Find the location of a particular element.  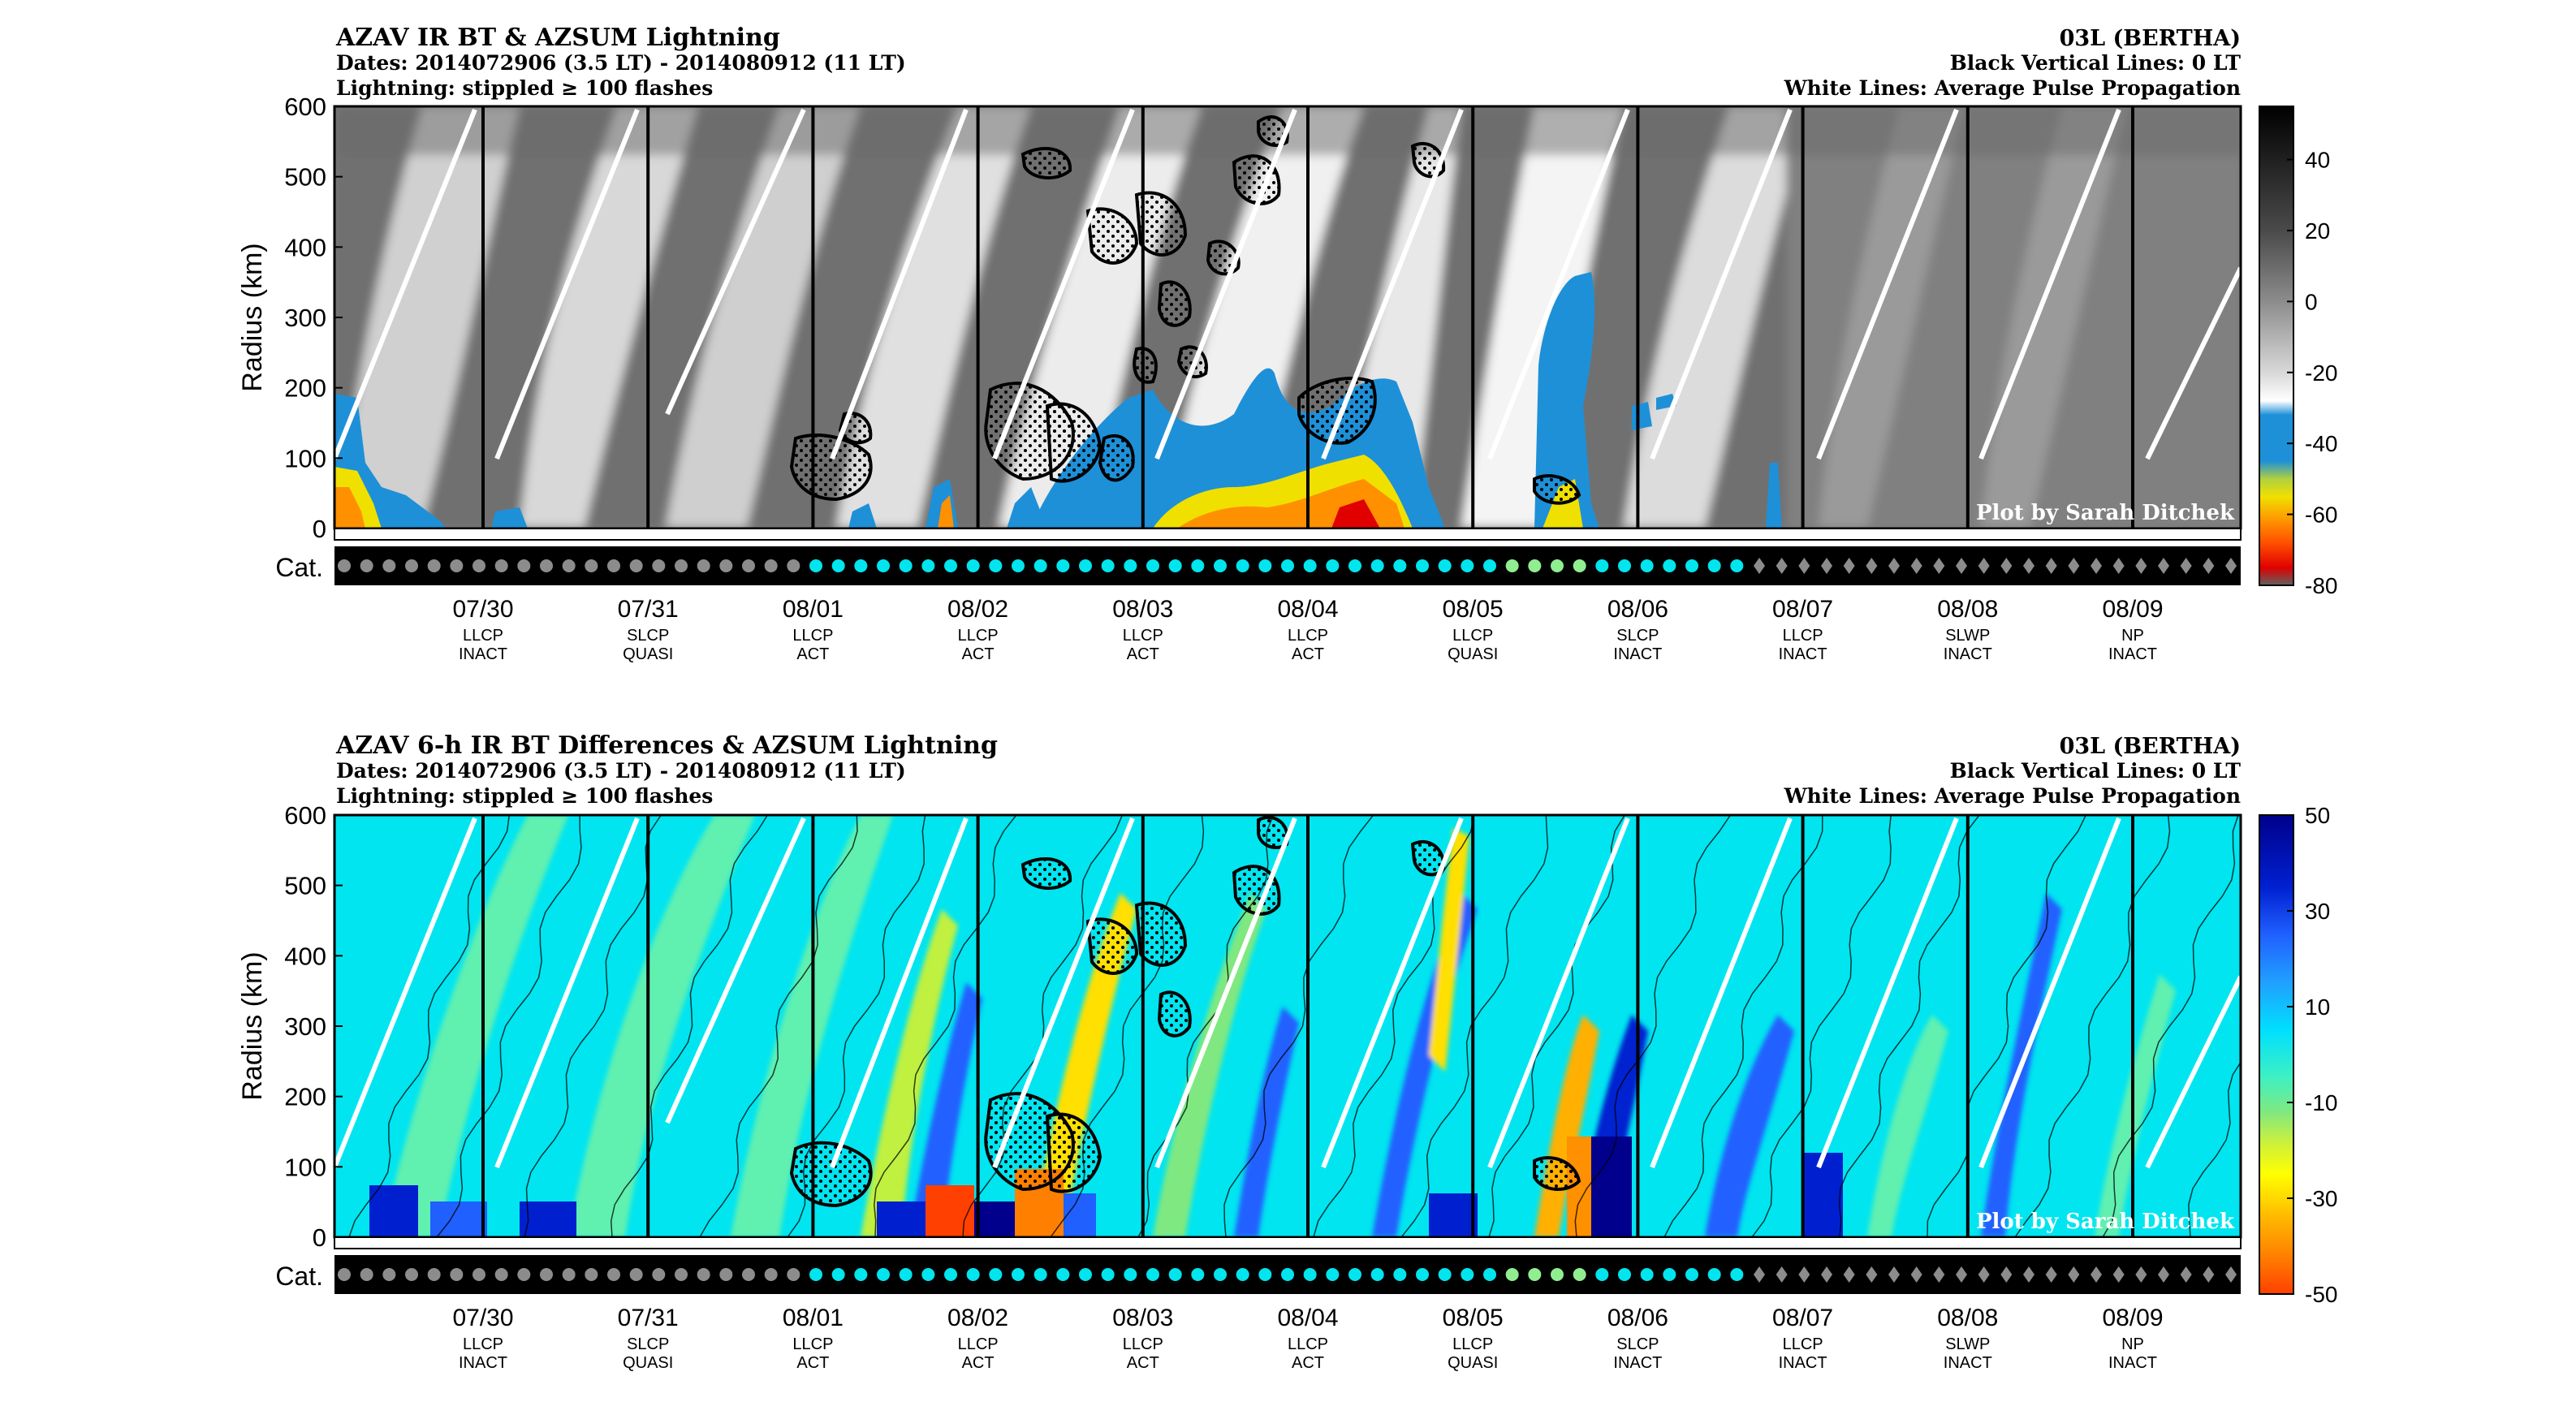

colorbar-tick-label: -30 is located at coordinates (2321, 1198).